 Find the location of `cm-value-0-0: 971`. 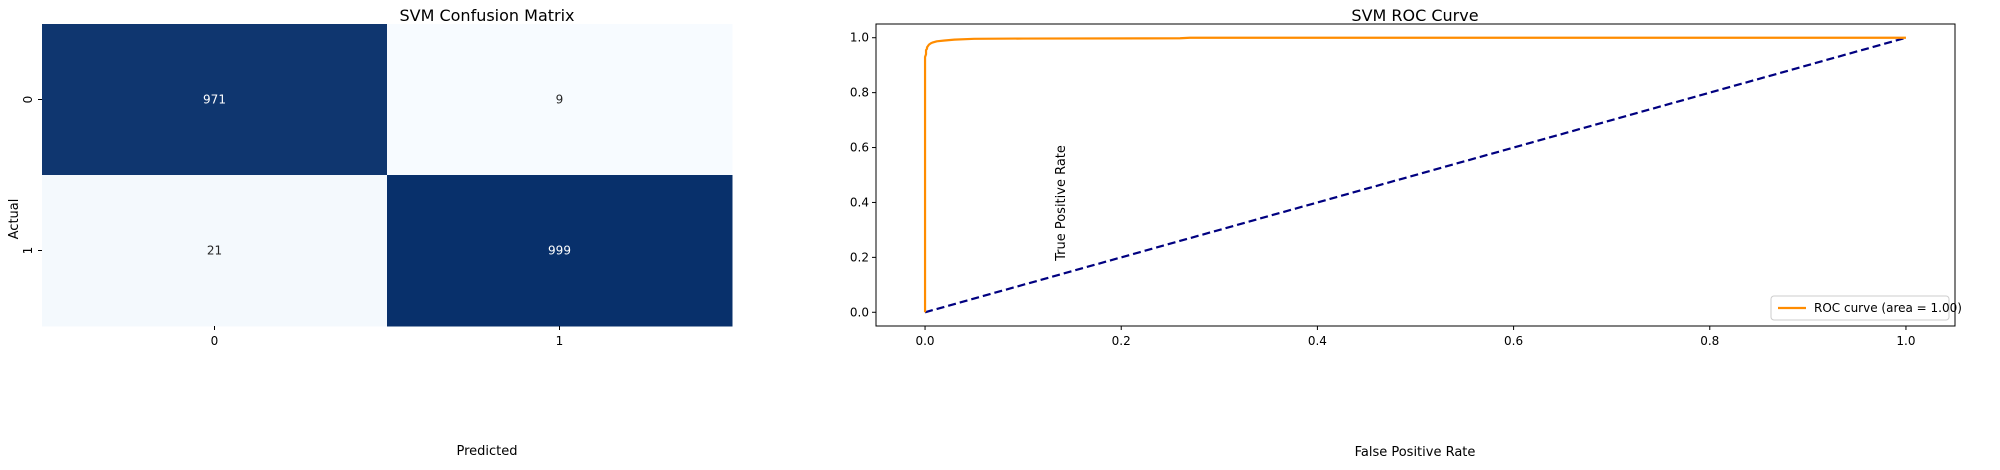

cm-value-0-0: 971 is located at coordinates (214, 100).